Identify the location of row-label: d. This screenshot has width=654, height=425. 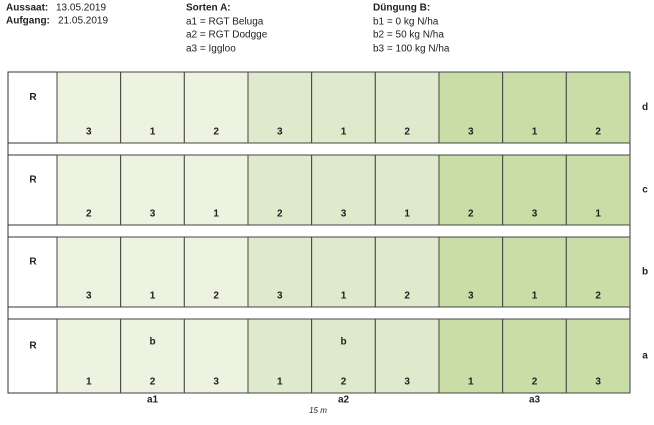
(645, 107).